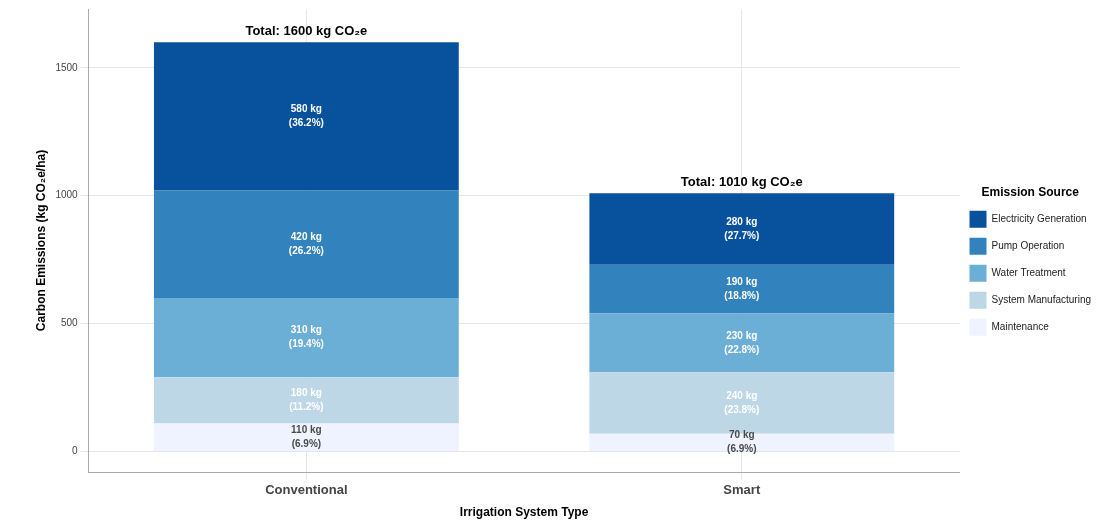 Image resolution: width=1111 pixels, height=524 pixels. I want to click on legend-label: Pump Operation, so click(1028, 245).